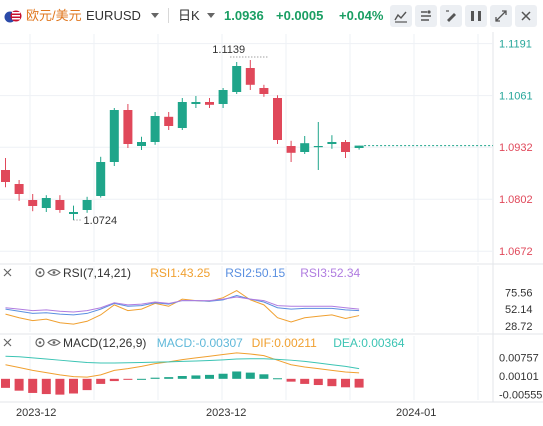 The width and height of the screenshot is (543, 426). I want to click on y-axis-tick-label: 1.1191, so click(515, 45).